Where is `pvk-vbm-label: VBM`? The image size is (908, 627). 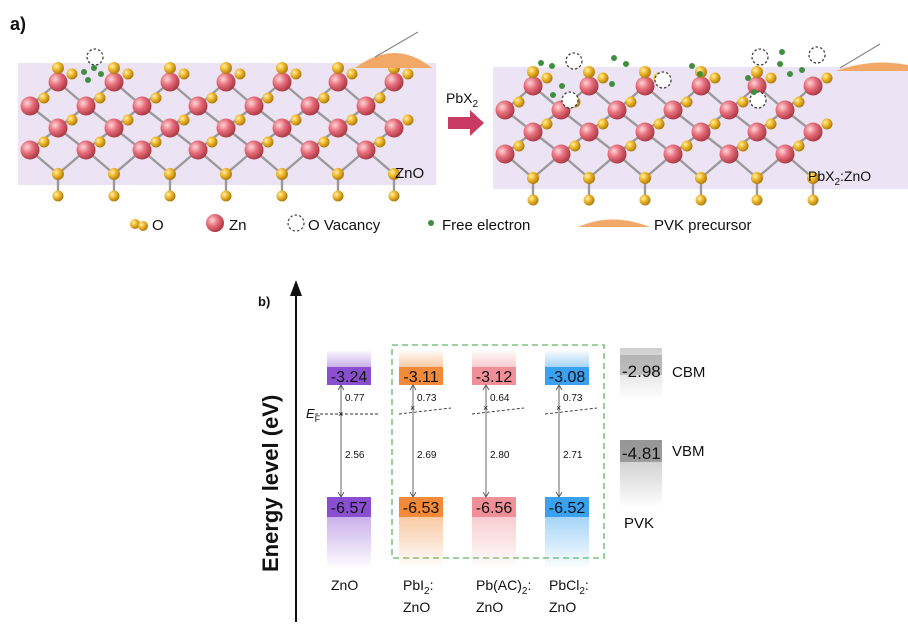 pvk-vbm-label: VBM is located at coordinates (688, 451).